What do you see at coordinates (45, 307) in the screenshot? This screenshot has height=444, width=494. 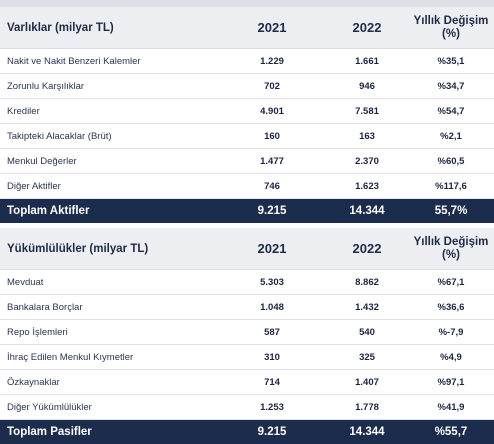 I see `row-label: Bankalara Borçlar` at bounding box center [45, 307].